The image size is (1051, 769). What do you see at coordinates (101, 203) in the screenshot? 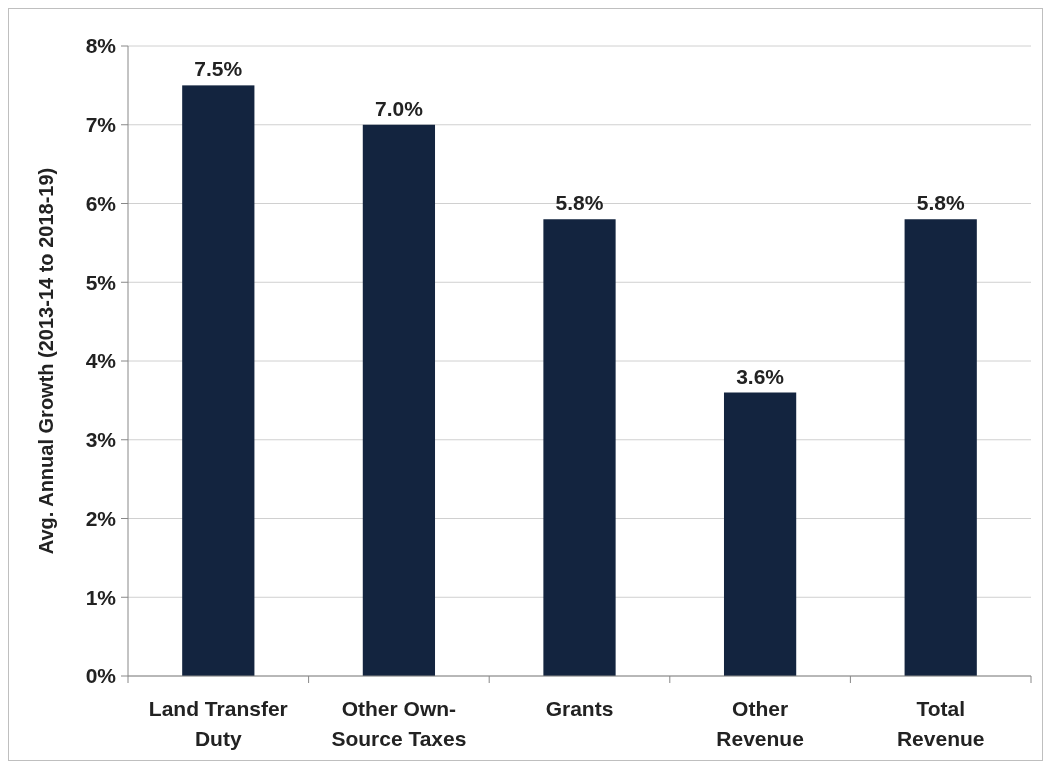
I see `y-tick-label: 6%` at bounding box center [101, 203].